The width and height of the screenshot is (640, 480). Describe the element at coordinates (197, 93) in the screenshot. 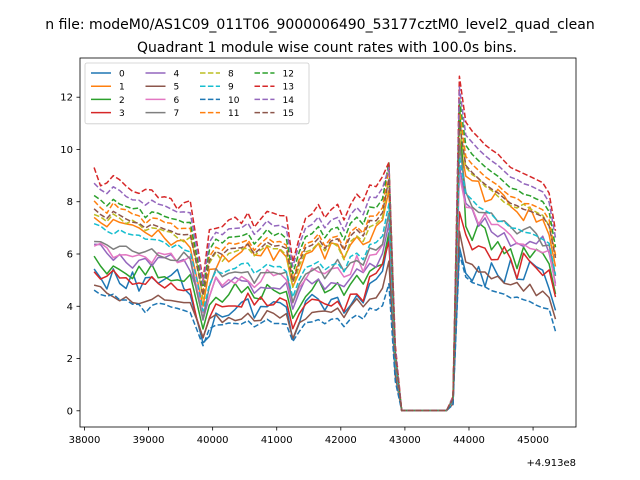

I see `legend-box` at that location.